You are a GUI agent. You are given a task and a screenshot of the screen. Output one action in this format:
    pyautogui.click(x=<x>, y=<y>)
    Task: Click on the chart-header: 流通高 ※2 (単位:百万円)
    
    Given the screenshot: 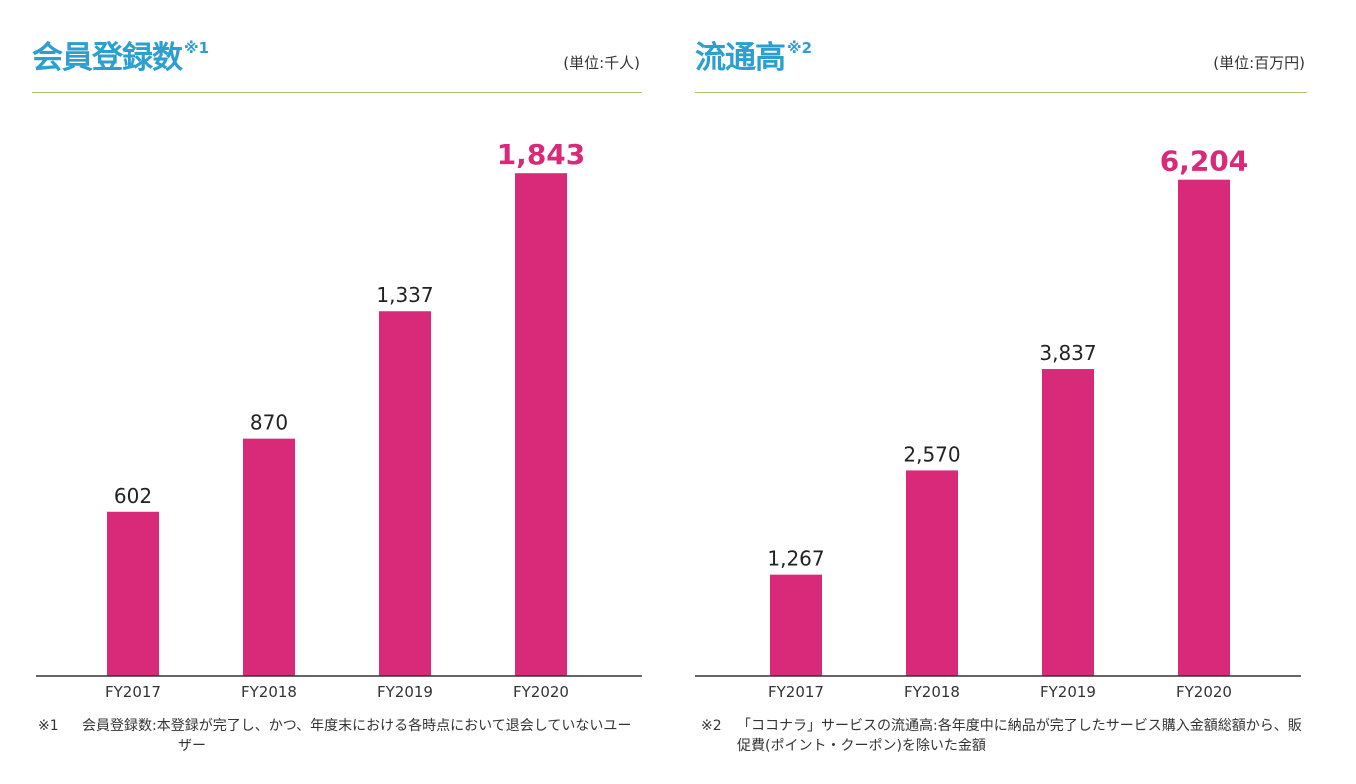 What is the action you would take?
    pyautogui.click(x=1001, y=61)
    